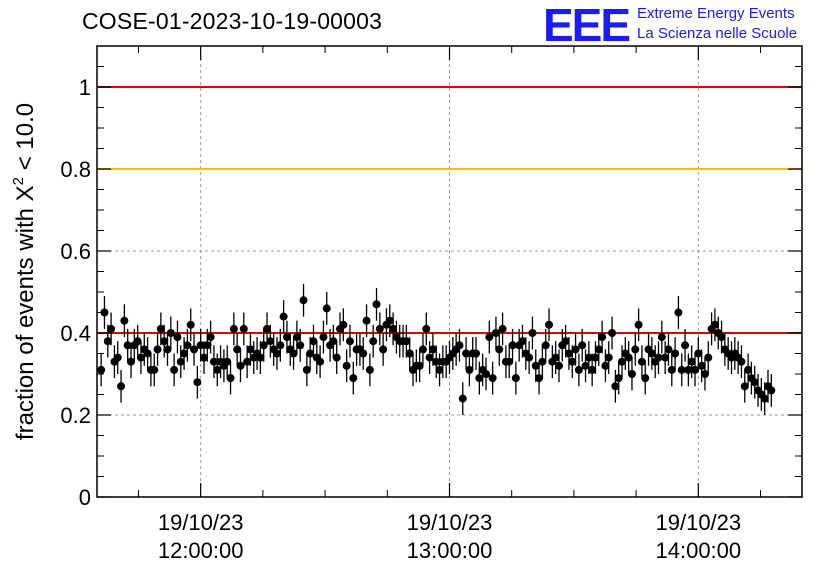  I want to click on chart-title: COSE-01-2023-10-19-00003, so click(232, 21).